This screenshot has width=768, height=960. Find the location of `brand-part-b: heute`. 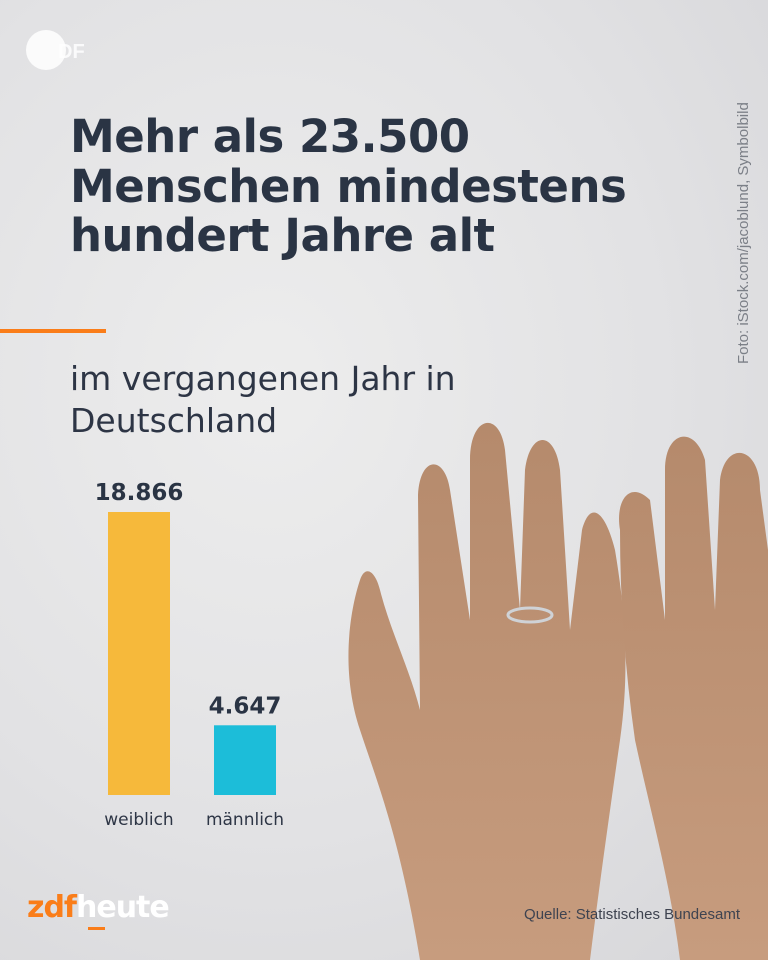

brand-part-b: heute is located at coordinates (123, 907).